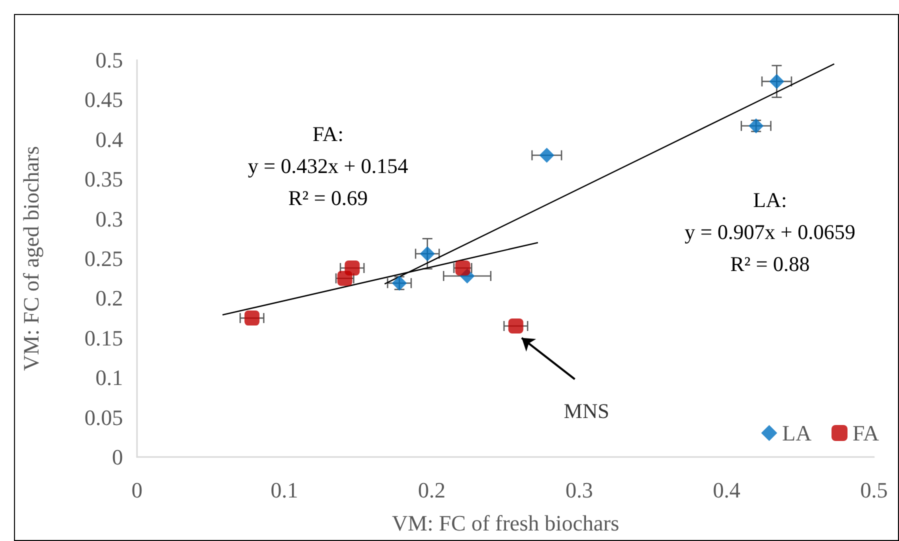 Image resolution: width=899 pixels, height=541 pixels. What do you see at coordinates (328, 166) in the screenshot?
I see `annotation: FA: y = 0.432x + 0.154 R² = 0.69` at bounding box center [328, 166].